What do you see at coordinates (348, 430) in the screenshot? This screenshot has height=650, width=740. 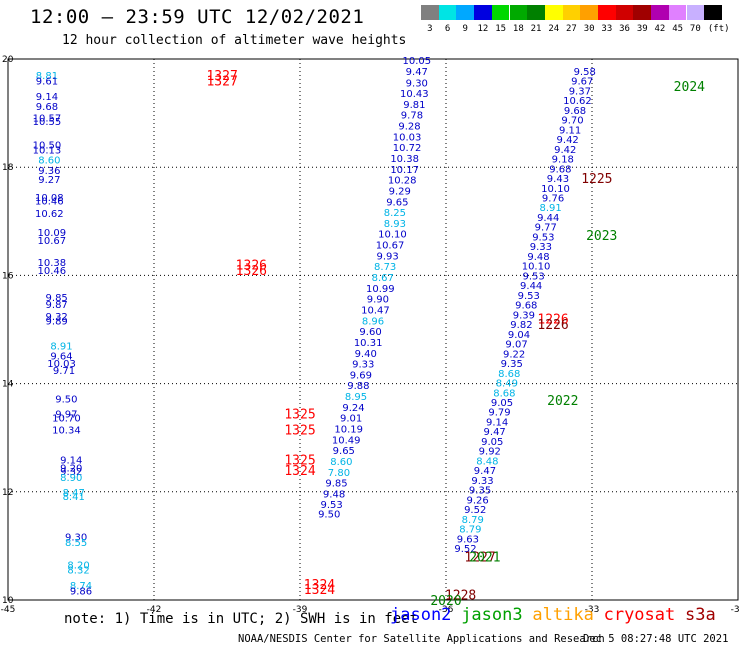 I see `wave-height-label: 10.19` at bounding box center [348, 430].